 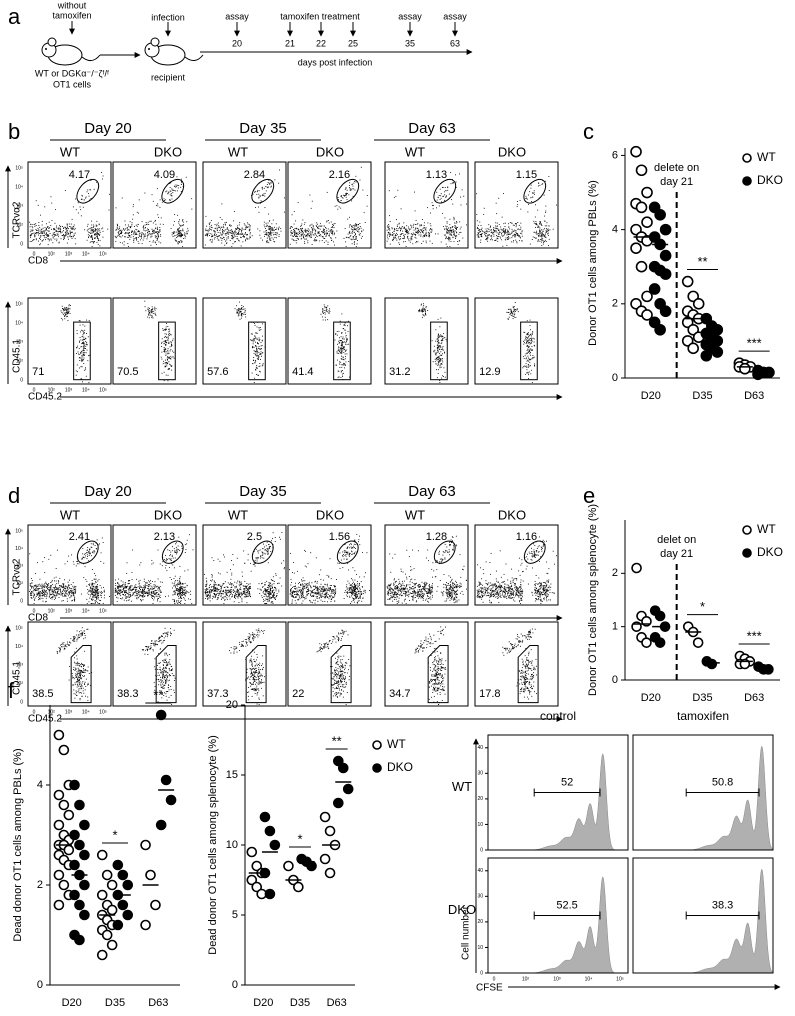 What do you see at coordinates (164, 175) in the screenshot?
I see `gate-percent: 4.09` at bounding box center [164, 175].